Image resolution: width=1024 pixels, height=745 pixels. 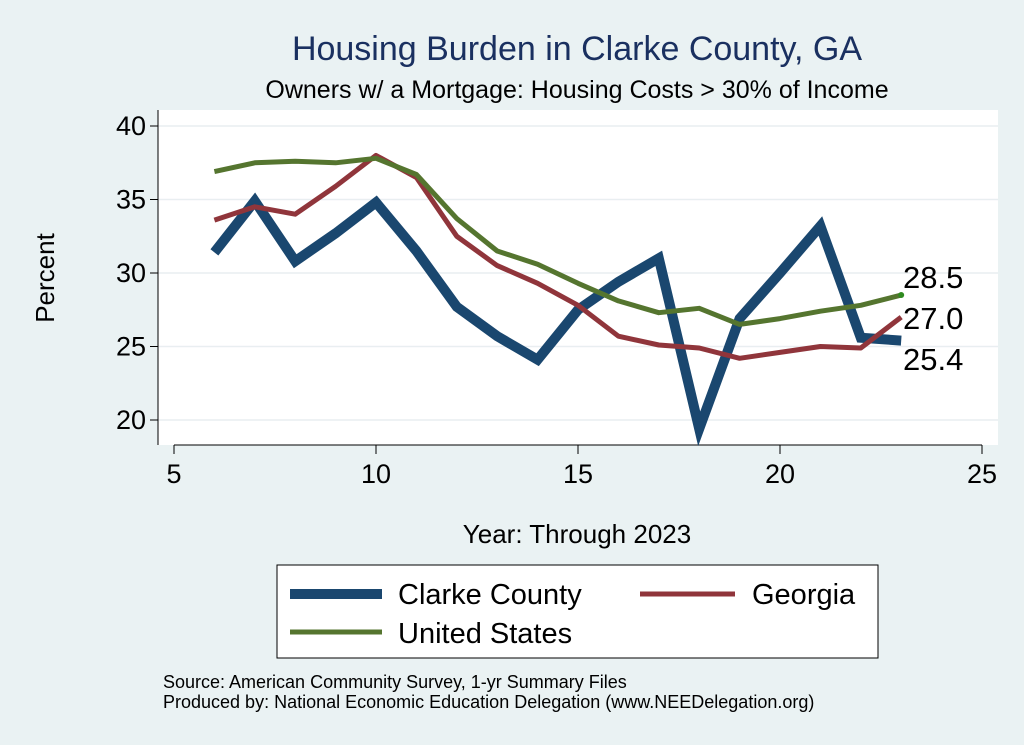 I want to click on y-tick-label-30: 30, so click(x=131, y=273).